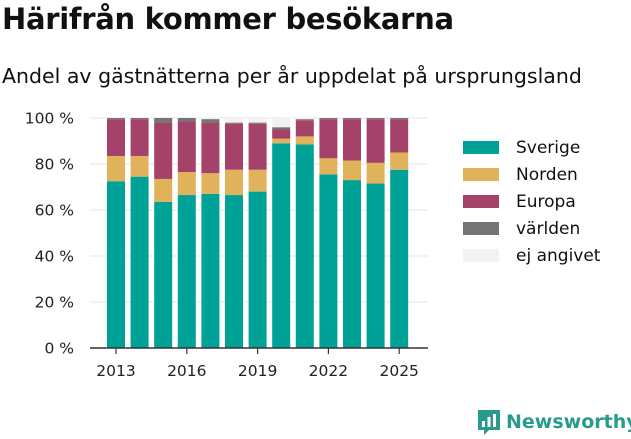  Describe the element at coordinates (328, 371) in the screenshot. I see `x-tick-label: 2022` at that location.